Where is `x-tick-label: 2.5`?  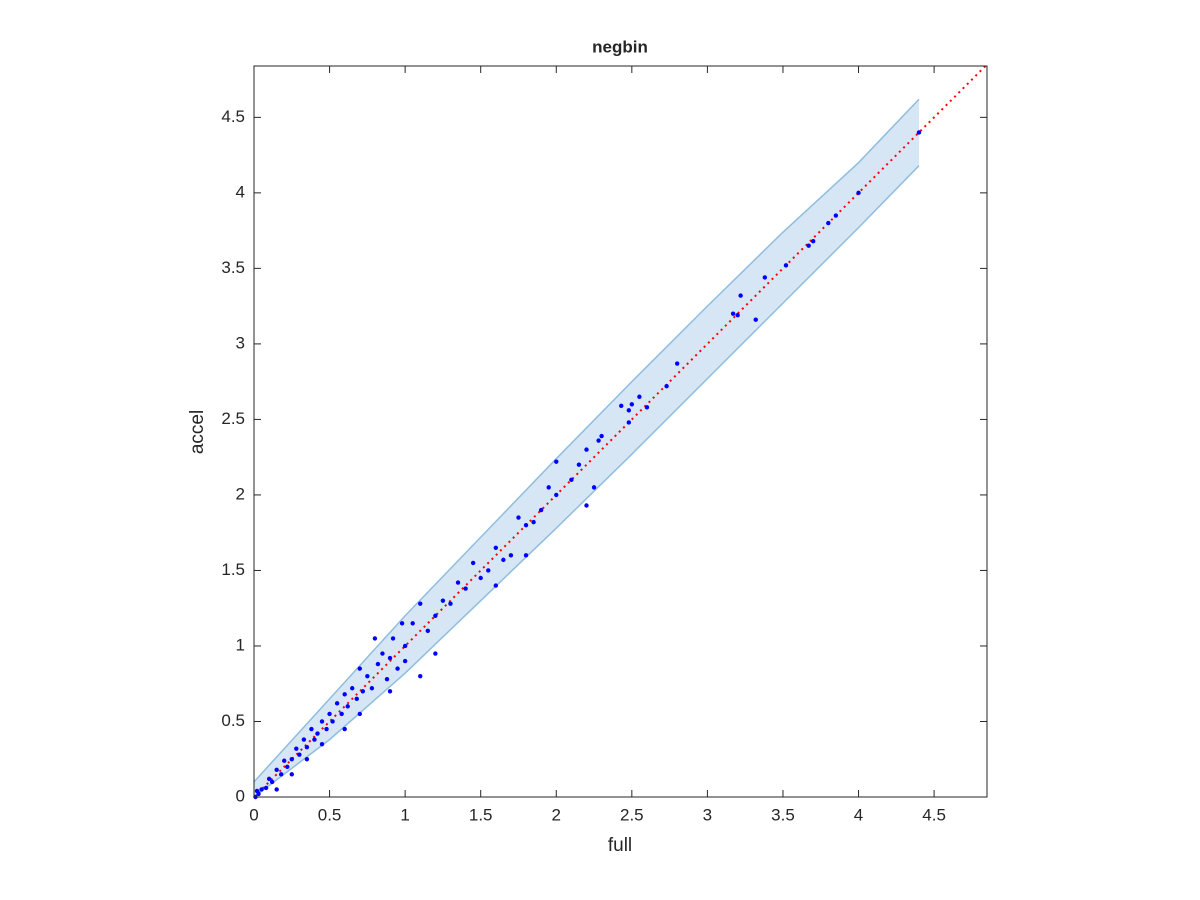 x-tick-label: 2.5 is located at coordinates (632, 814).